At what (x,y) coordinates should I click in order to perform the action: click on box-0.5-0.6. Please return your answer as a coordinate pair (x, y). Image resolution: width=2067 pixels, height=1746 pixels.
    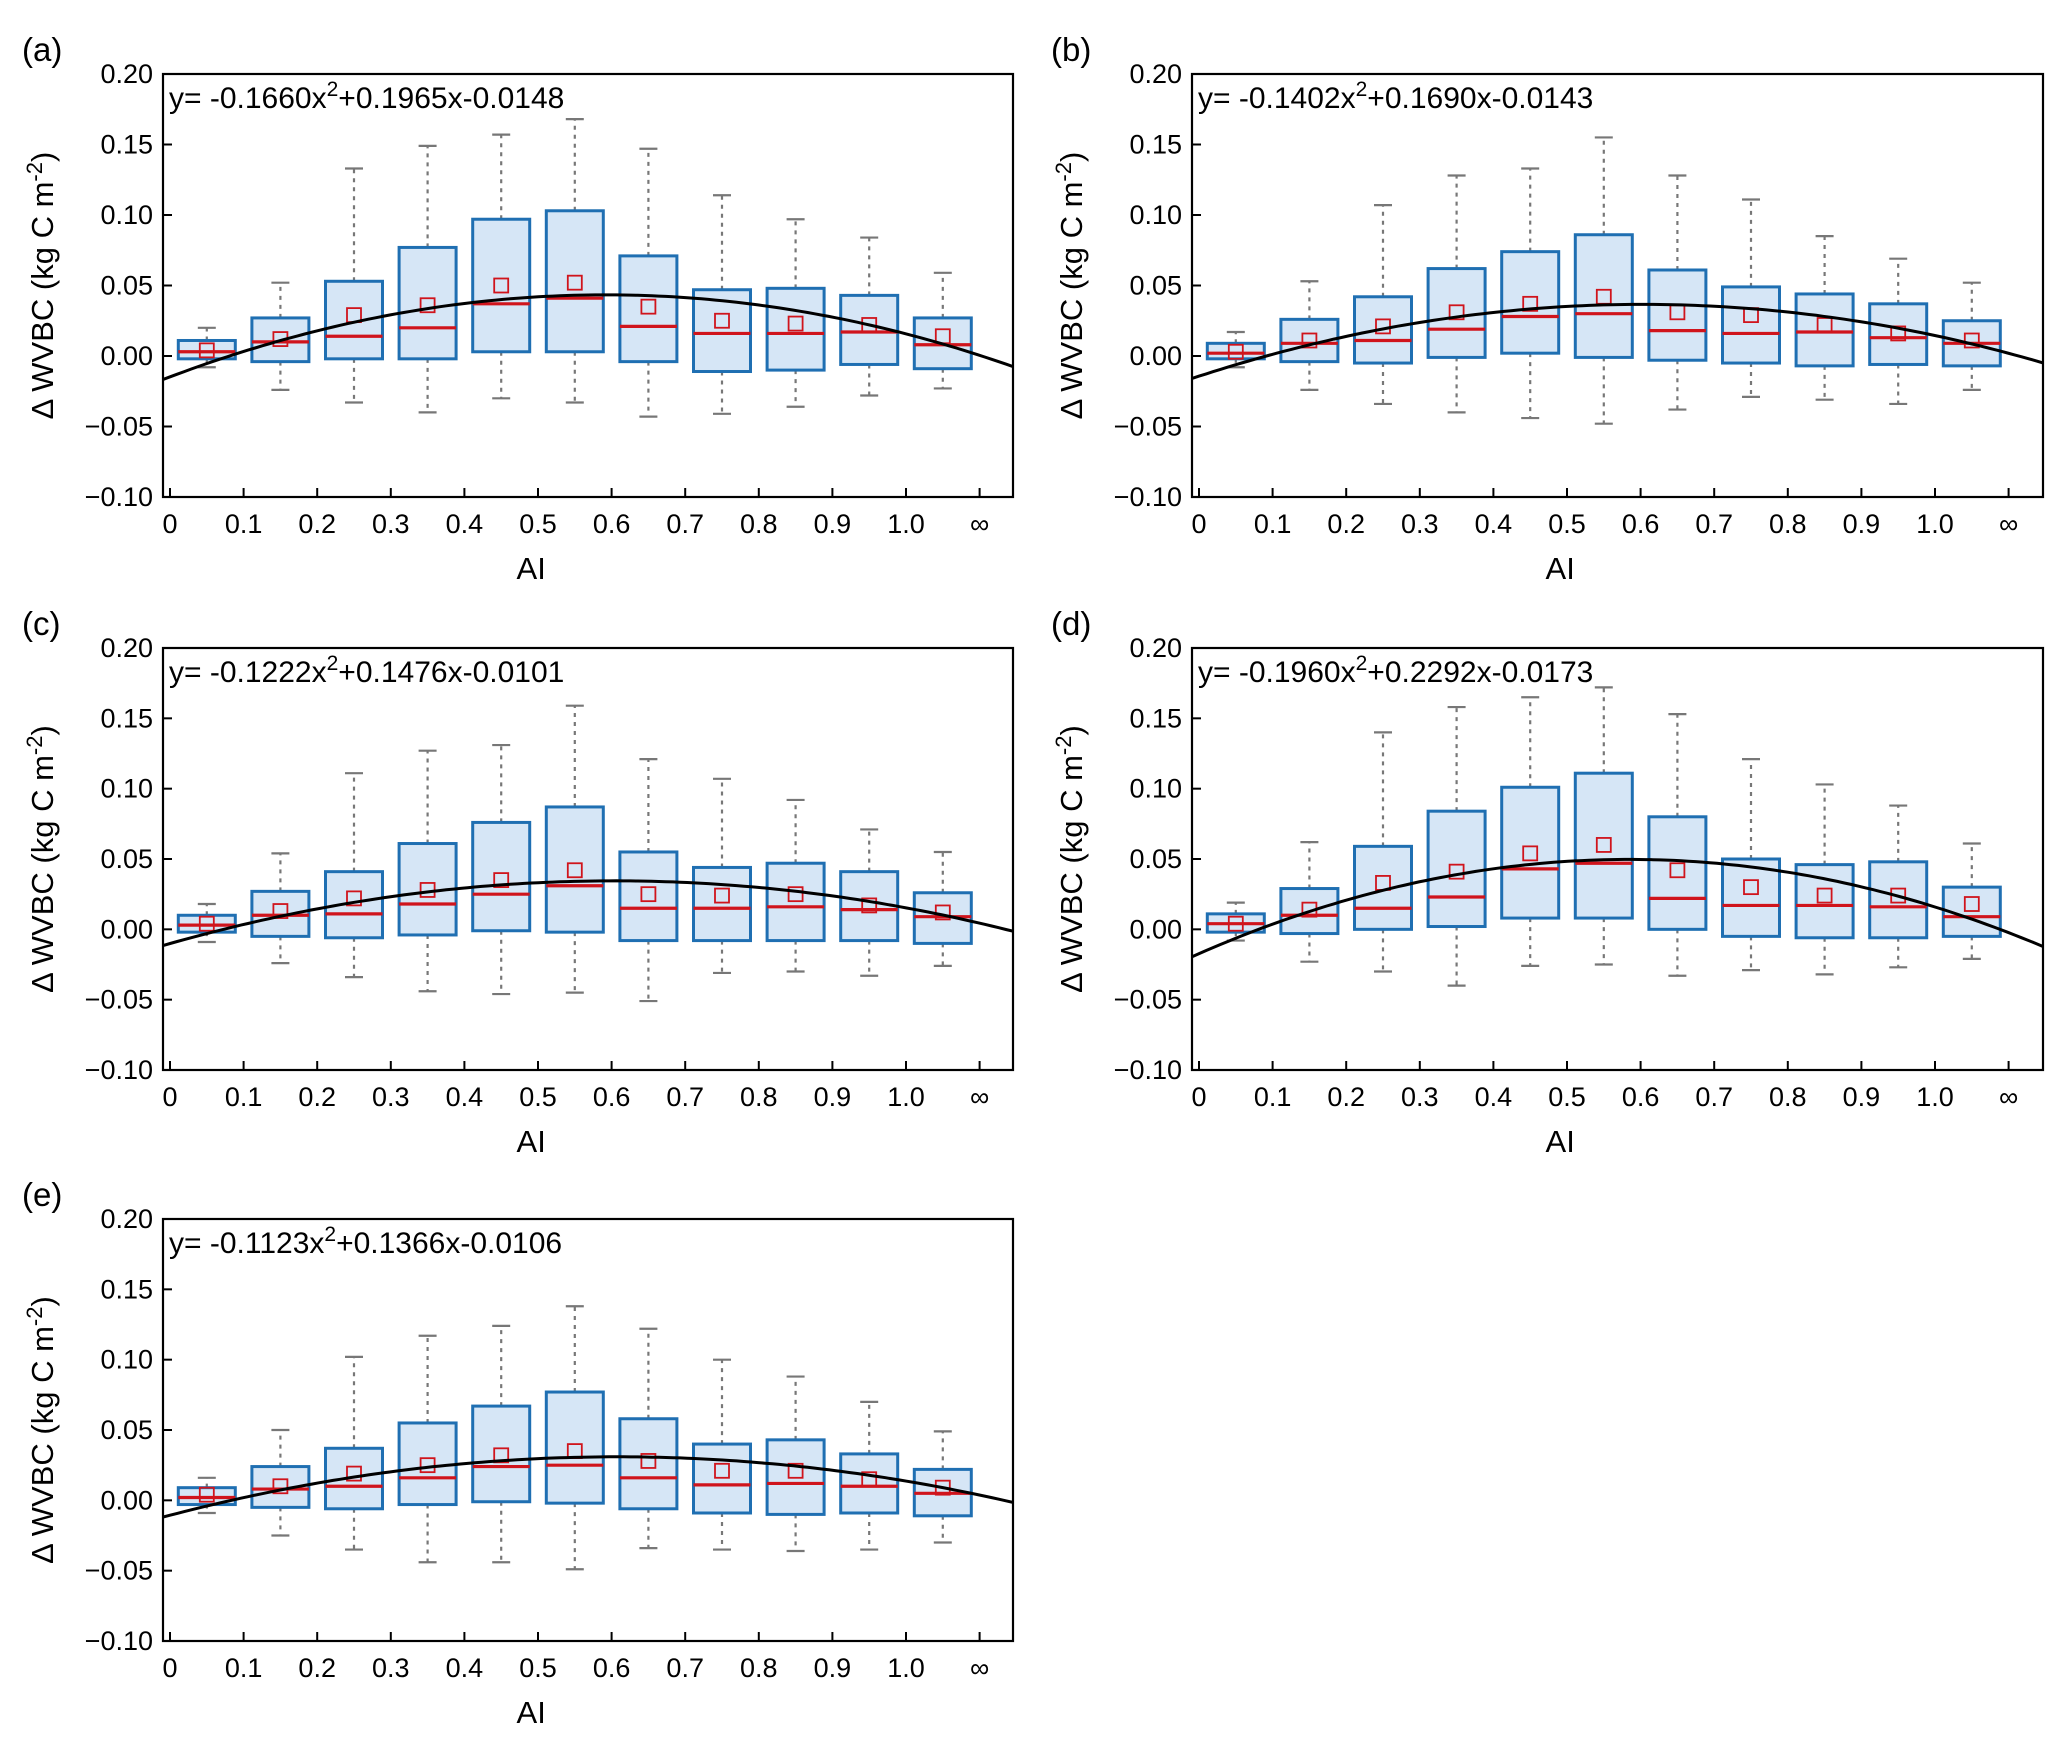
    Looking at the image, I should click on (1603, 280).